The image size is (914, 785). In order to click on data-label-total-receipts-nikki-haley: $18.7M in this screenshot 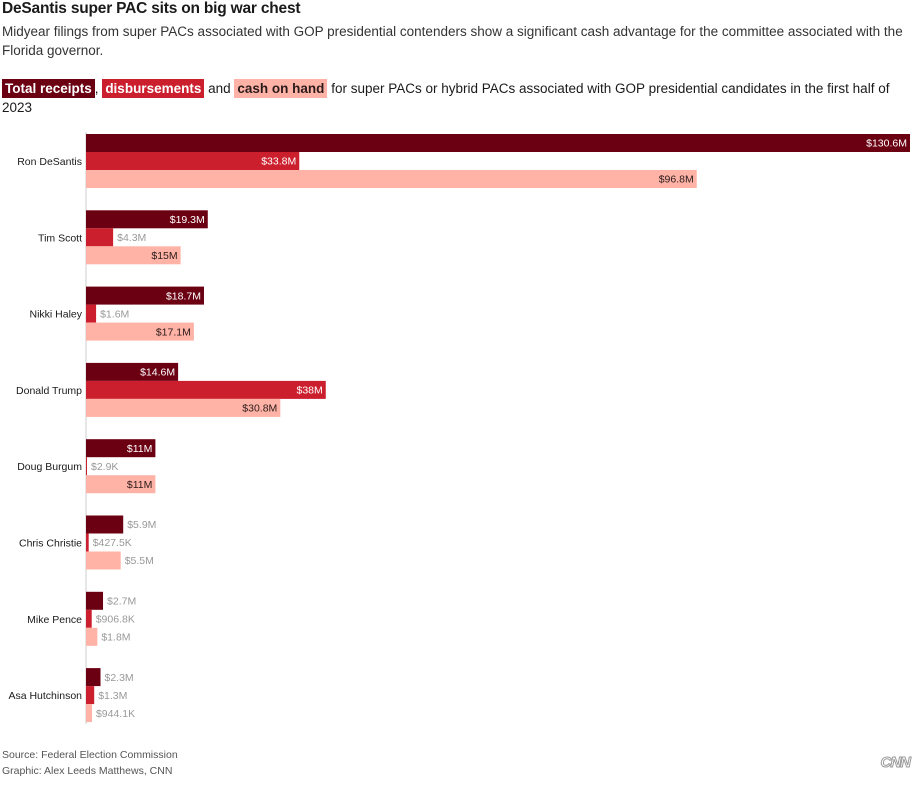, I will do `click(183, 296)`.